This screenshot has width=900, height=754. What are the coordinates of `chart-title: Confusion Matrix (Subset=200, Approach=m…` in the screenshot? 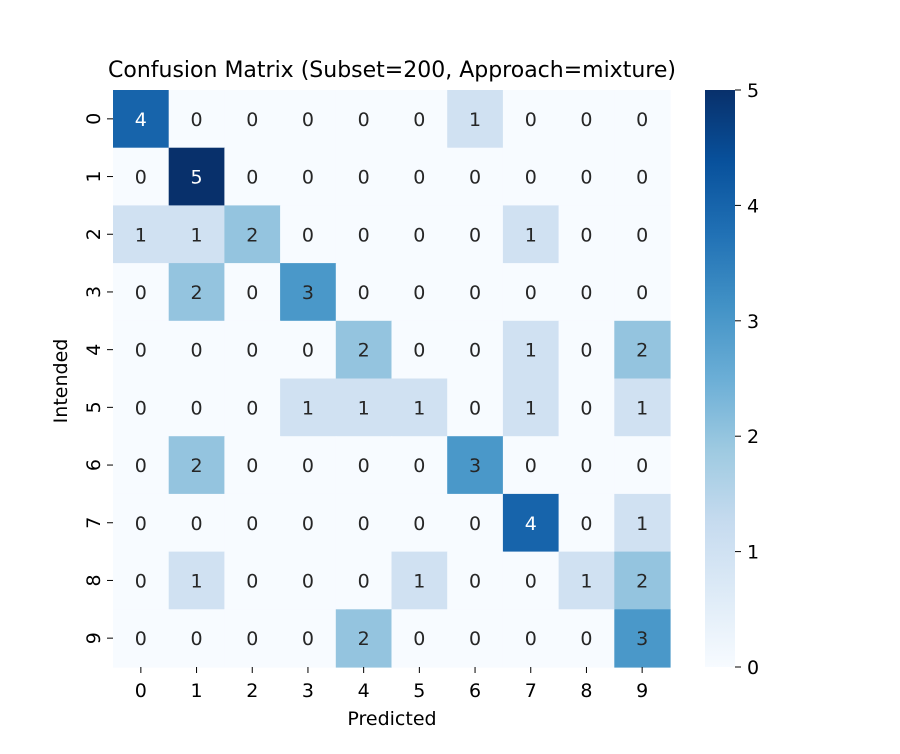 It's located at (392, 70).